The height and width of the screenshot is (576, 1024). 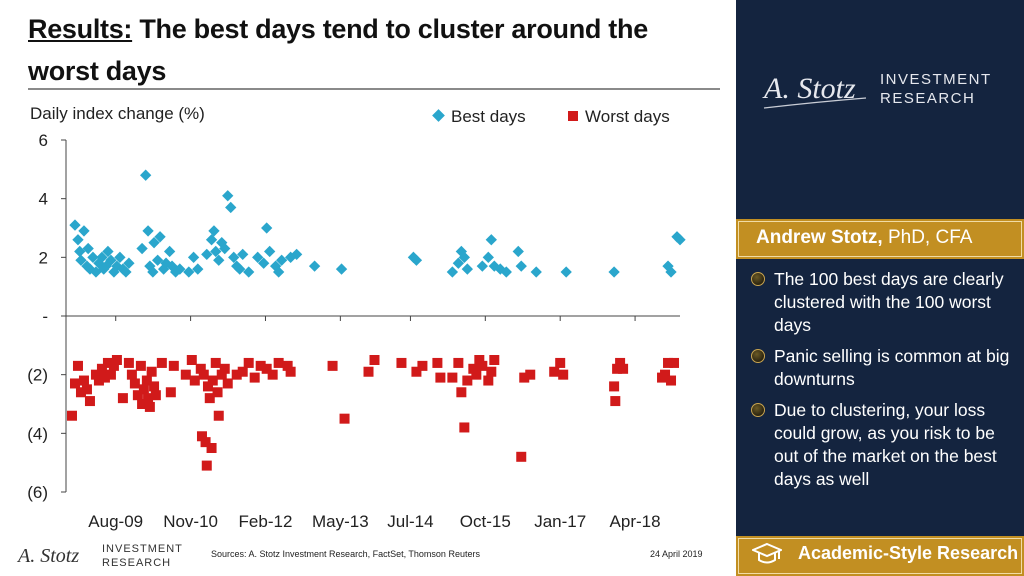 I want to click on x-tick-label: Jul-14, so click(x=410, y=521).